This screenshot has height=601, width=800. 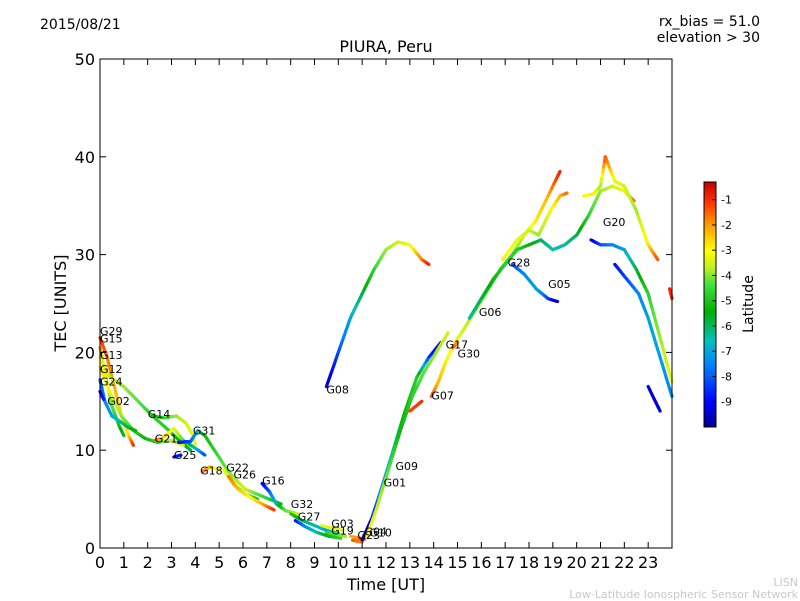 I want to click on x-tick-label: 9, so click(x=314, y=562).